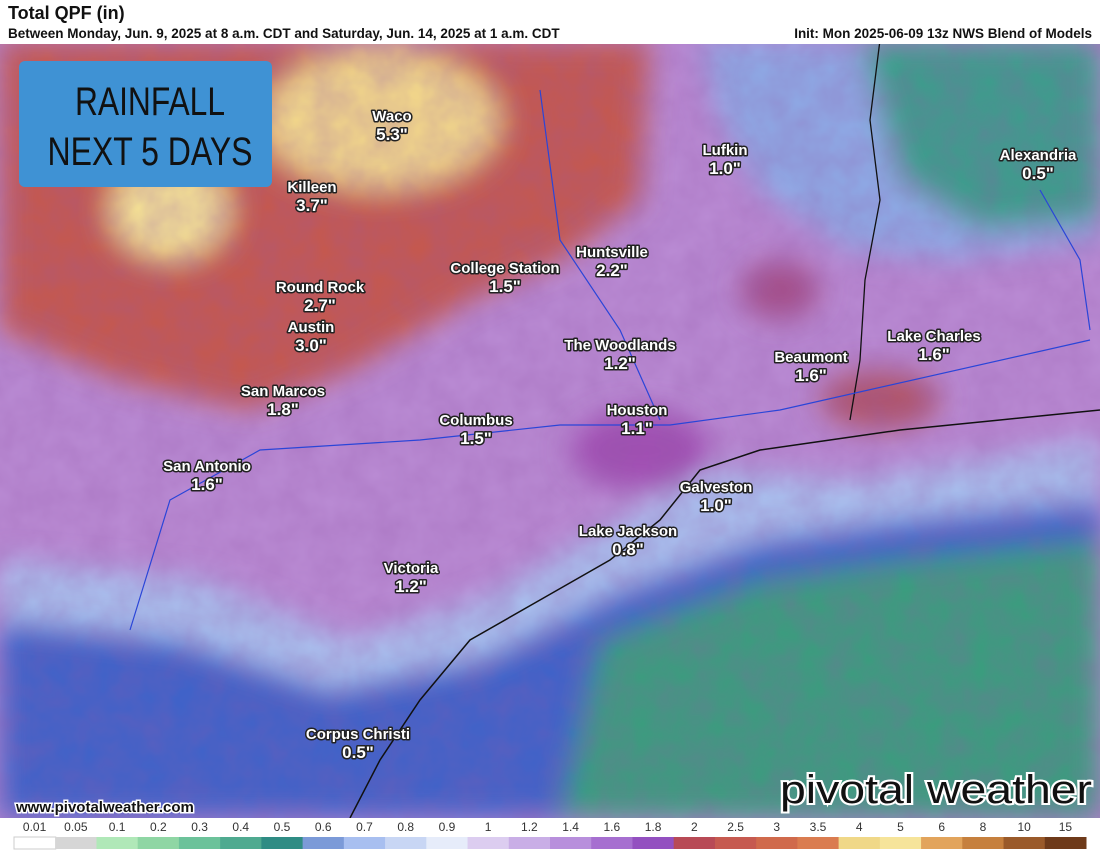 Image resolution: width=1100 pixels, height=850 pixels. Describe the element at coordinates (810, 357) in the screenshot. I see `city-name: Beaumont` at that location.